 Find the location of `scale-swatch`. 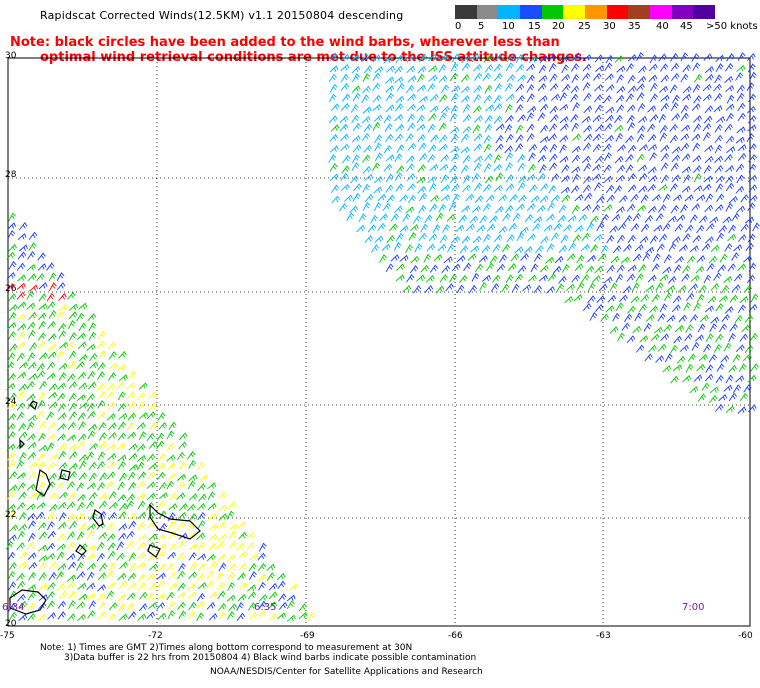

scale-swatch is located at coordinates (704, 12).